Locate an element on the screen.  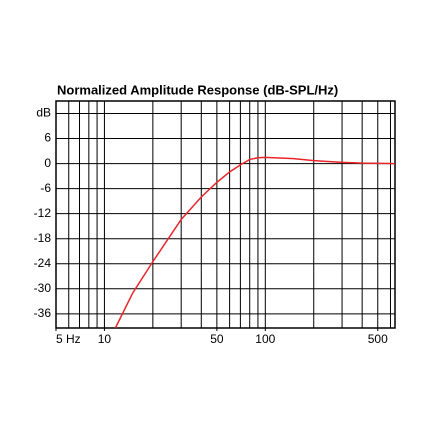
y-tick-label: -12 is located at coordinates (43, 213).